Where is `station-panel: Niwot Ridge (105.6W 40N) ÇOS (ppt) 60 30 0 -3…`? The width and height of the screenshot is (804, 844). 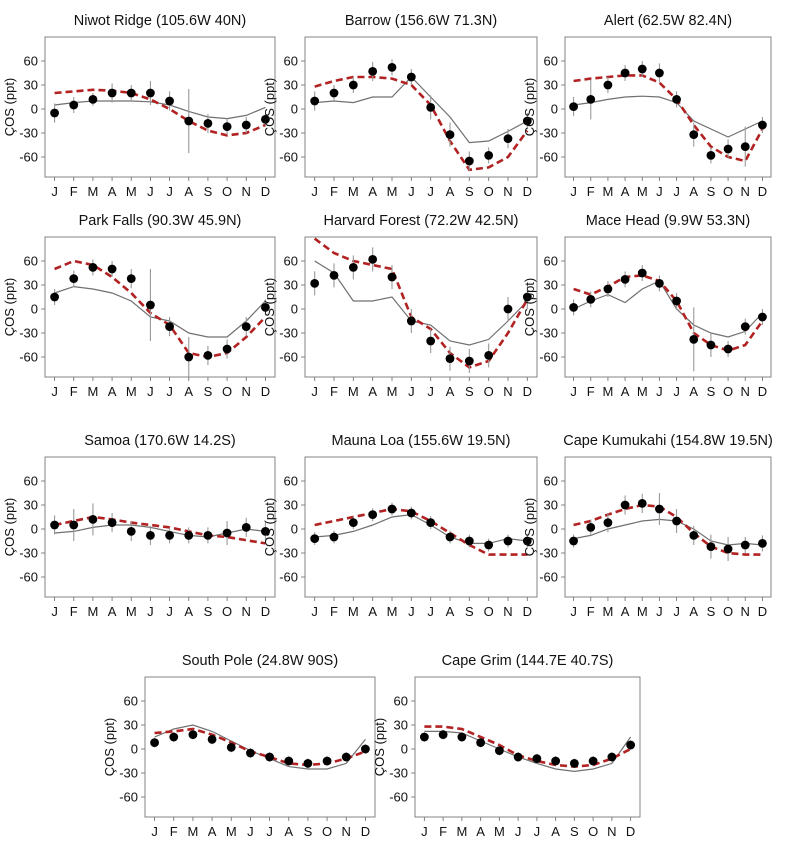 station-panel: Niwot Ridge (105.6W 40N) ÇOS (ppt) 60 30 0 -3… is located at coordinates (139, 106).